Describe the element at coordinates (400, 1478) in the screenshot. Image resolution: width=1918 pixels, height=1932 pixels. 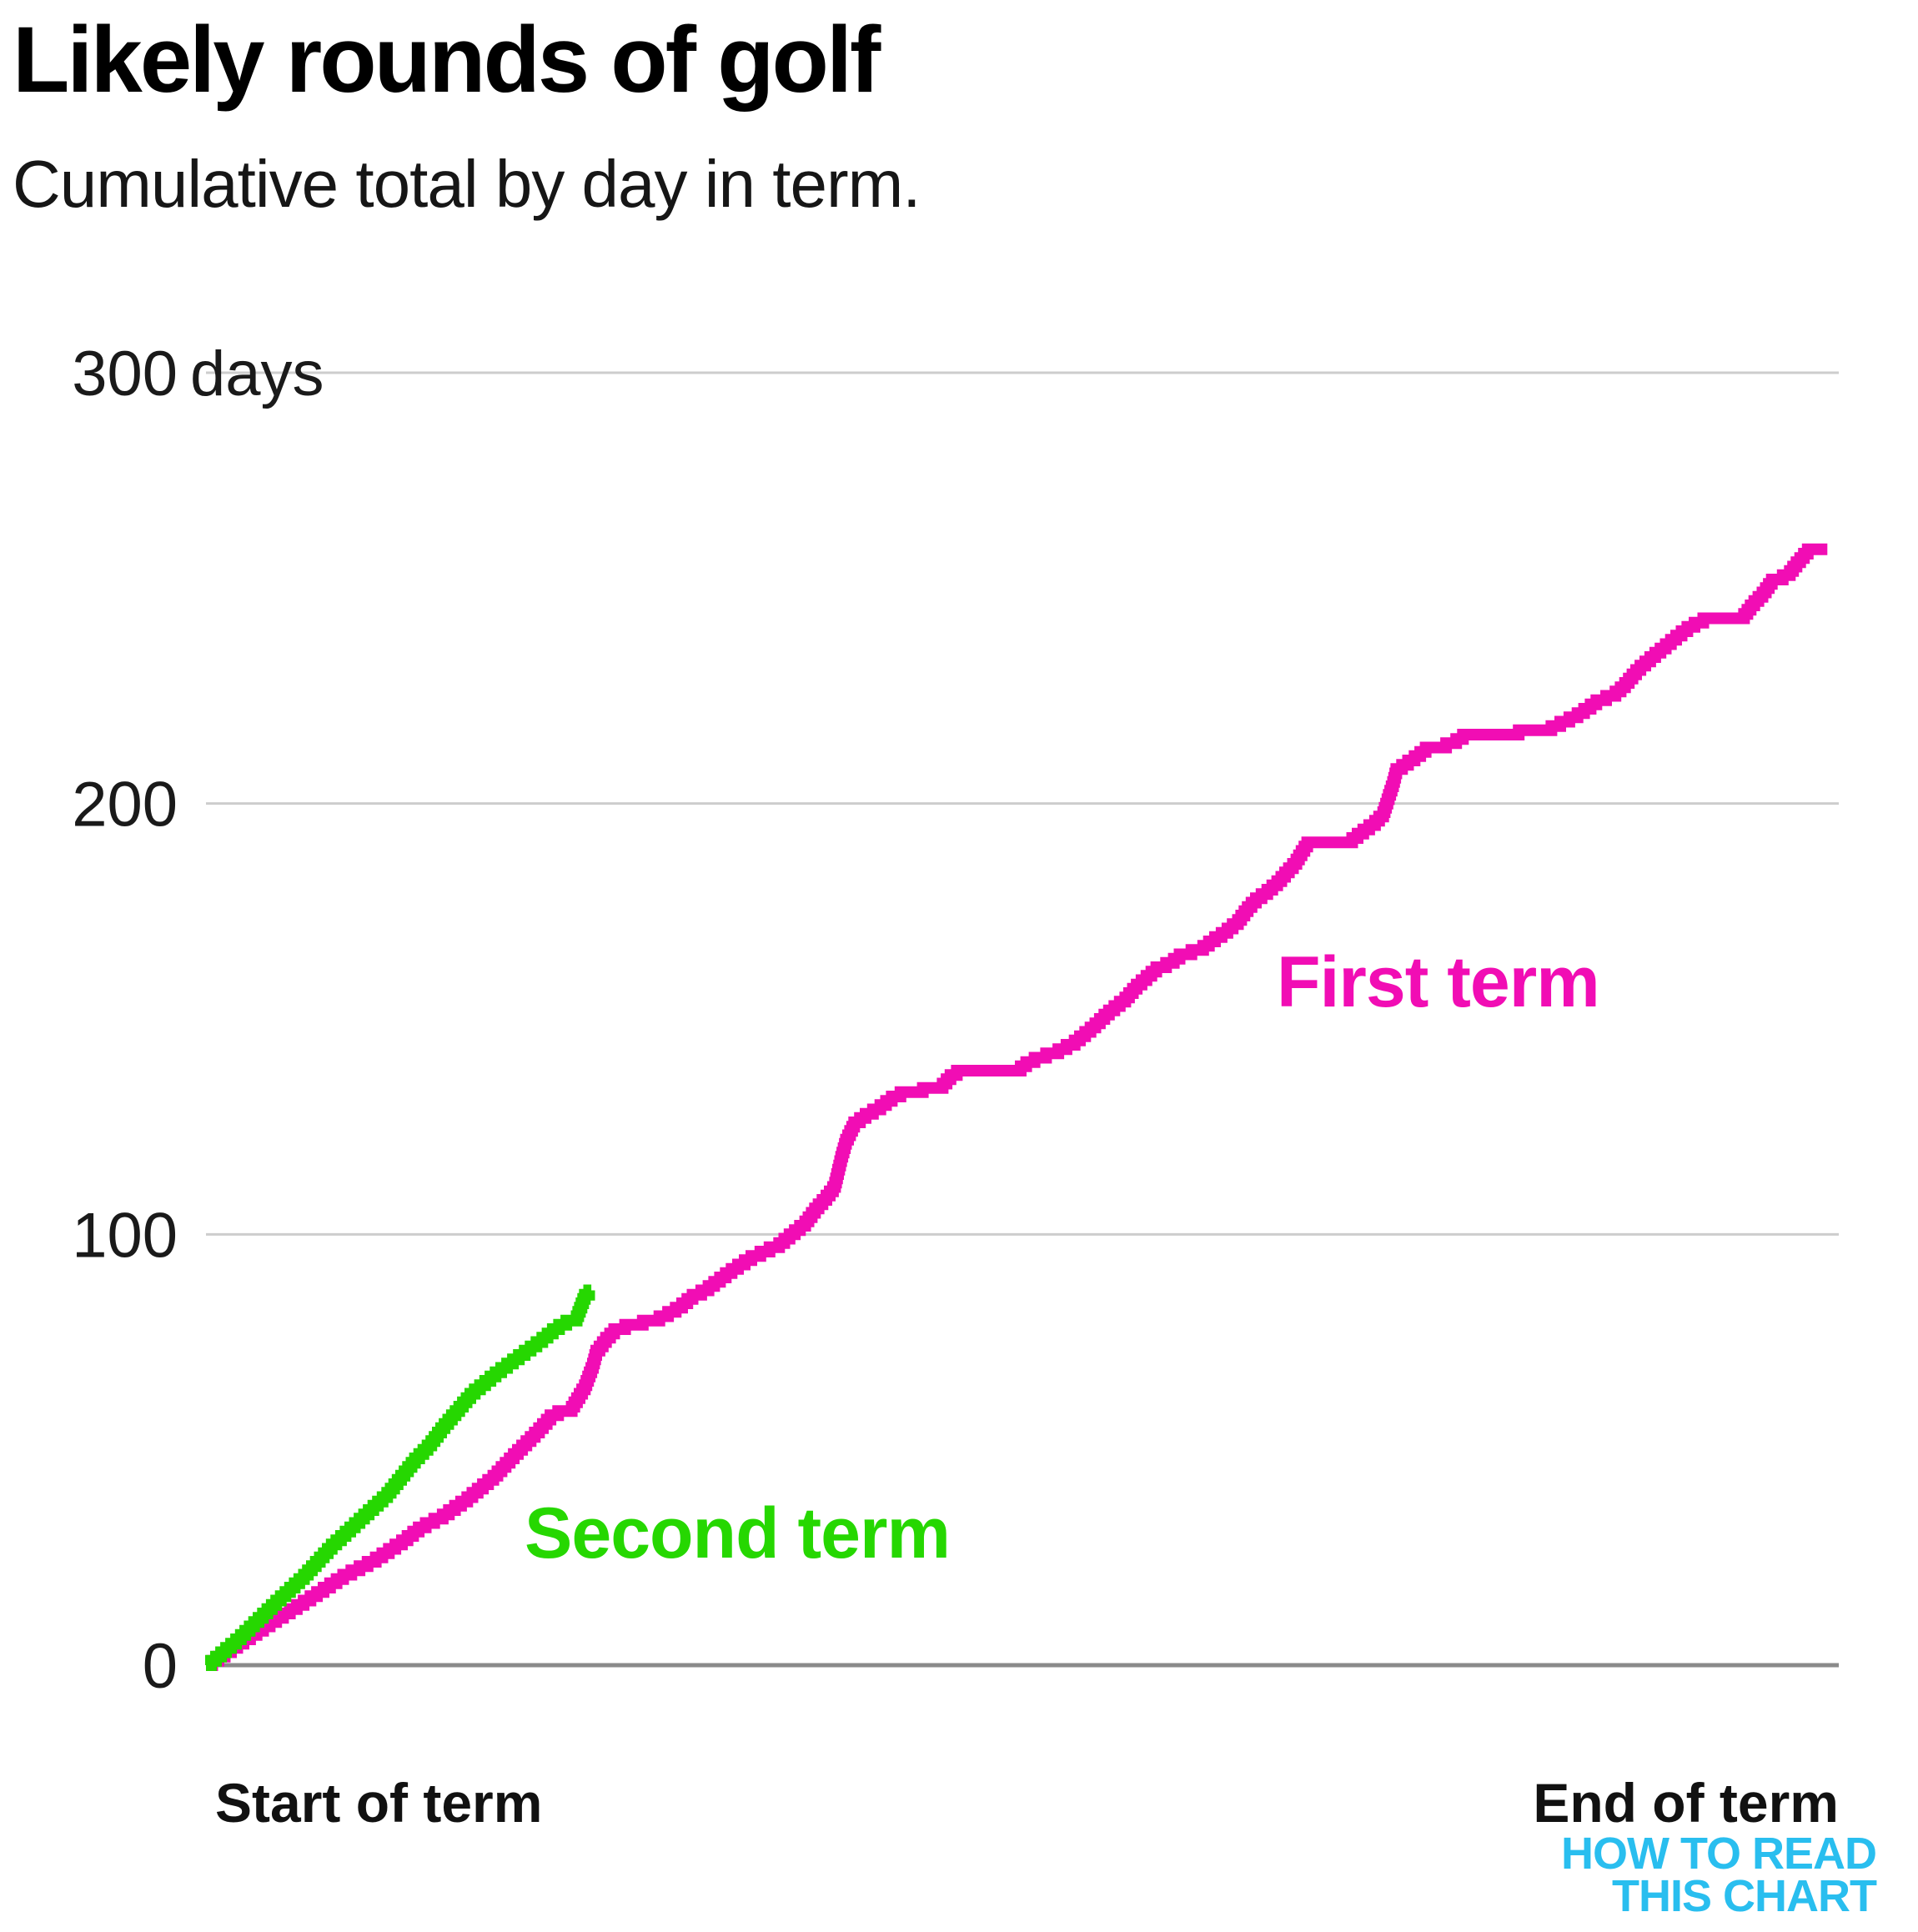
I see `series-line-second_term` at that location.